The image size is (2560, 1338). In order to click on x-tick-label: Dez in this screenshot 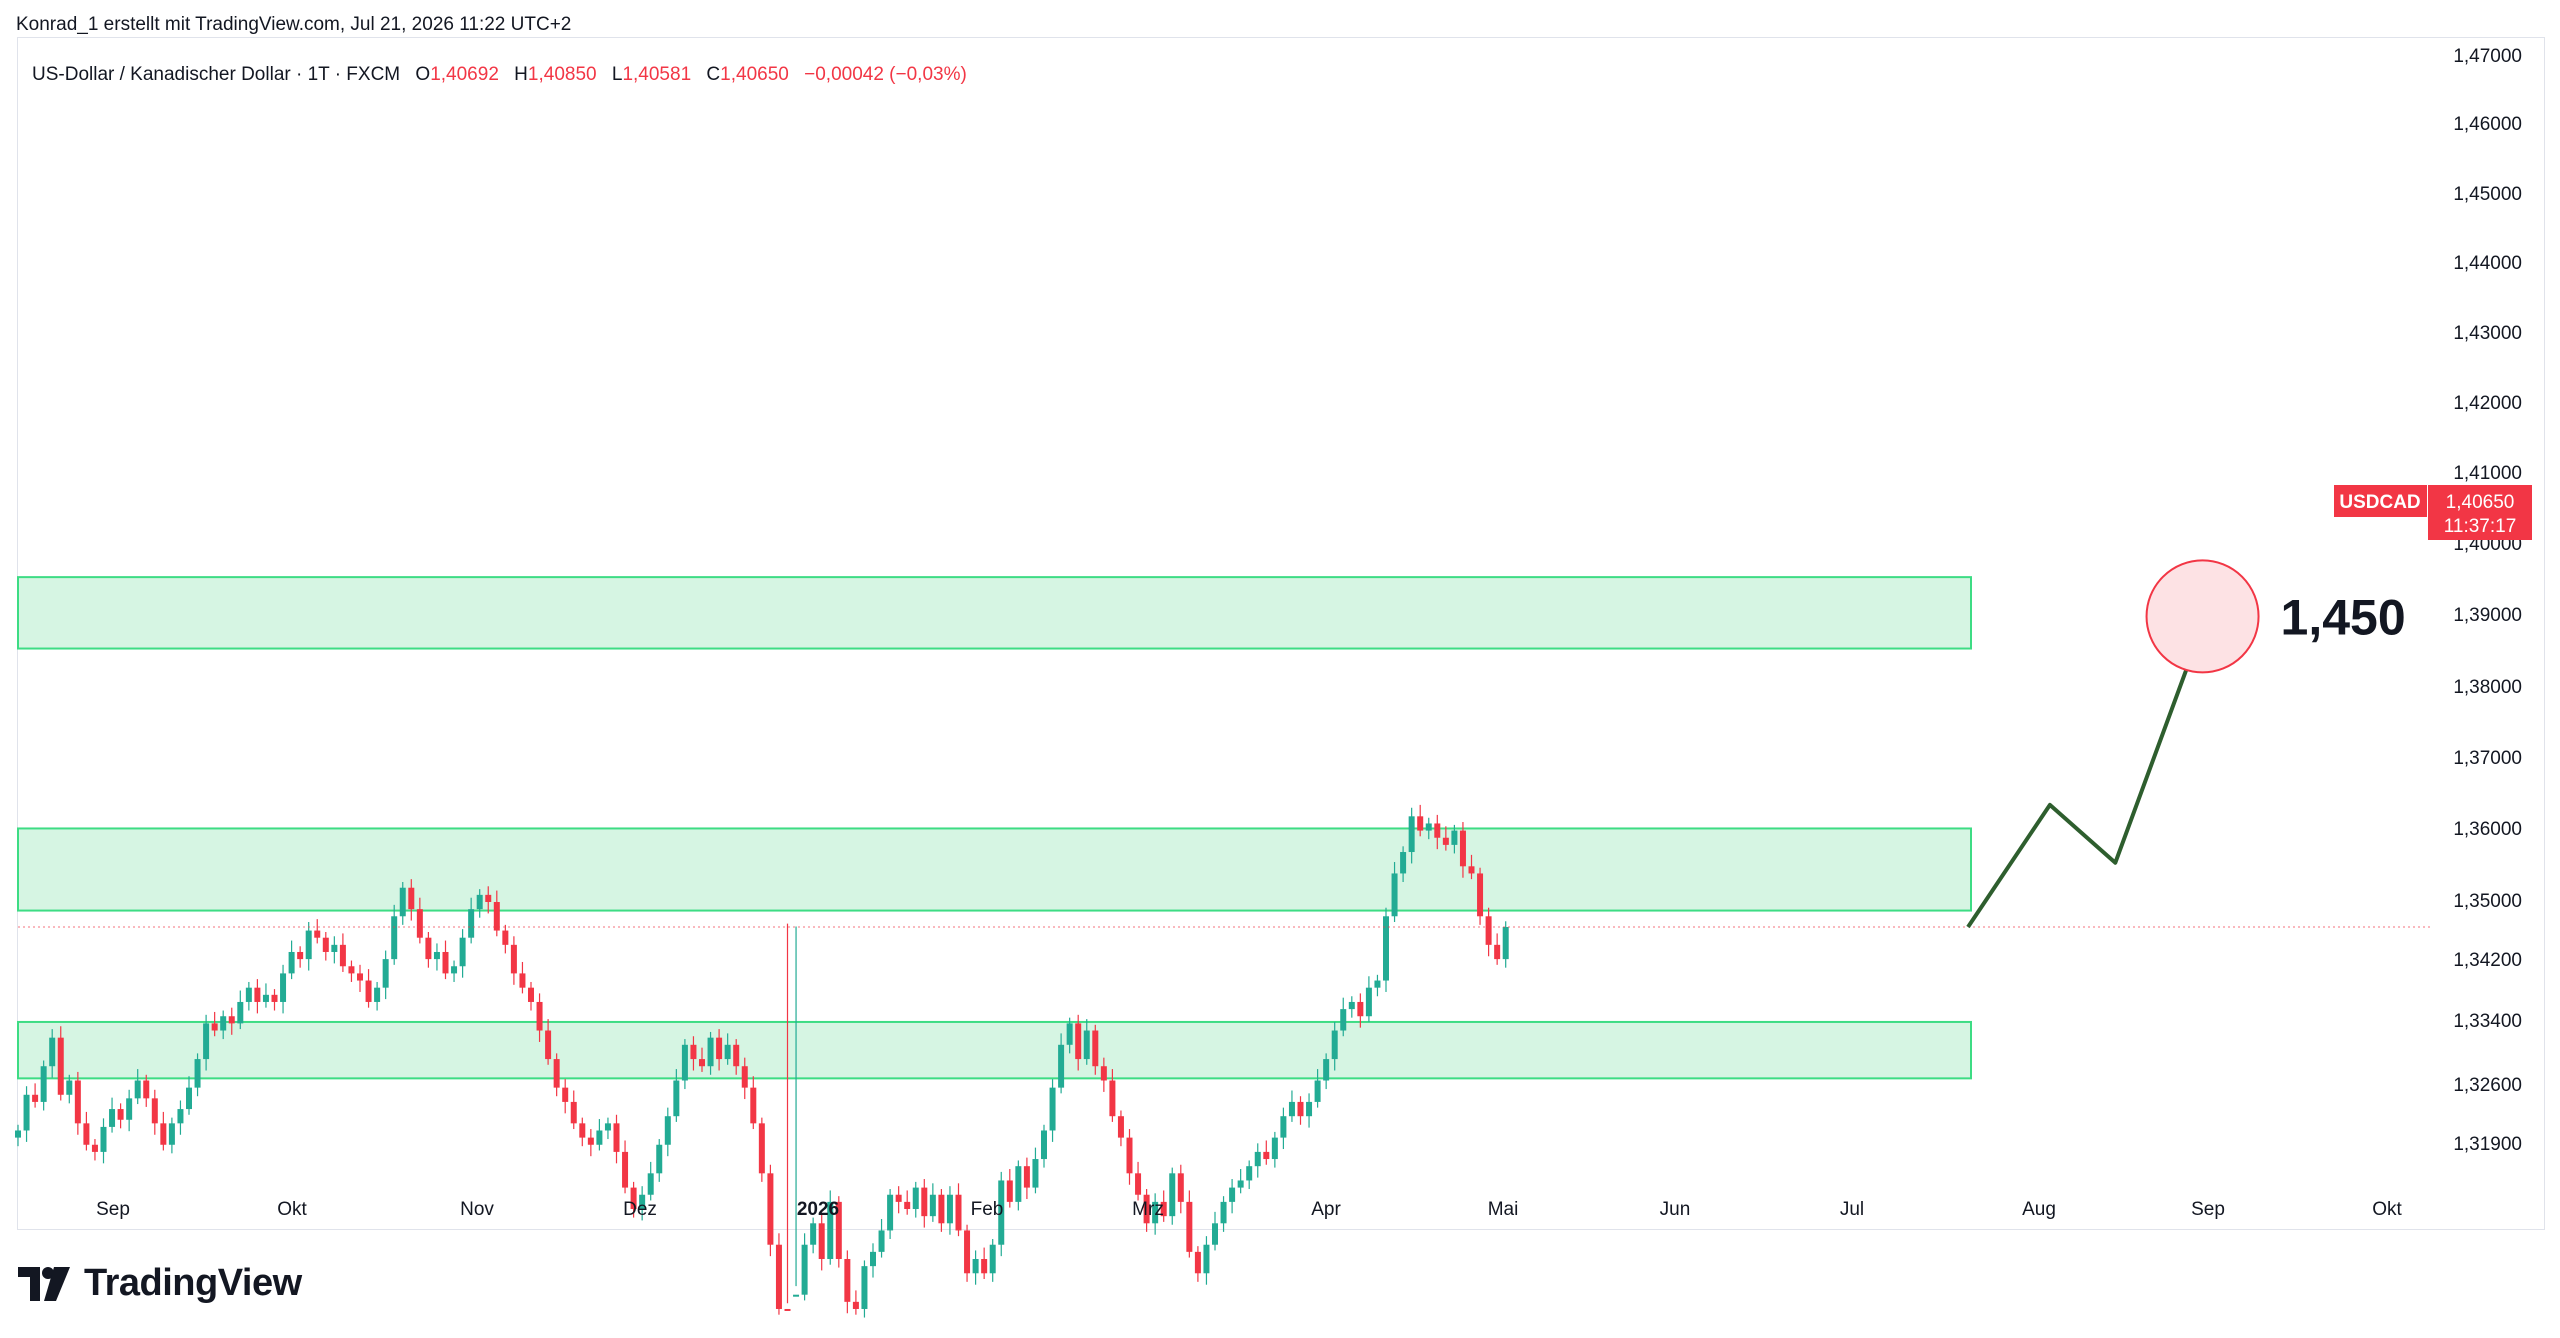, I will do `click(640, 1209)`.